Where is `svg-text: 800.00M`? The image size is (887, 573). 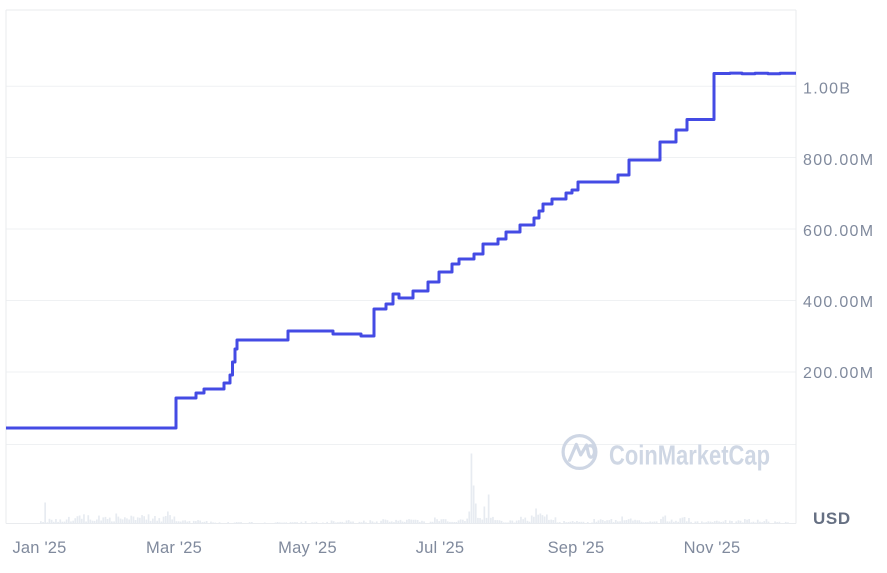 svg-text: 800.00M is located at coordinates (838, 160).